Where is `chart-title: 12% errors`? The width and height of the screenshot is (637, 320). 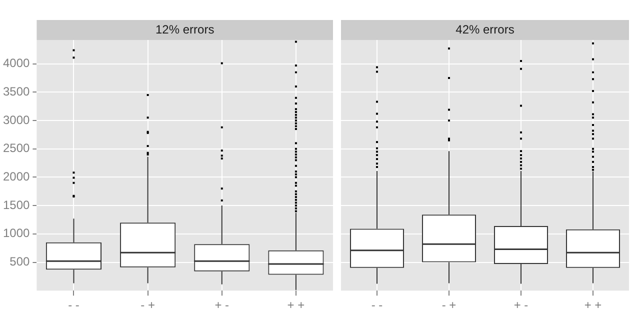
chart-title: 12% errors is located at coordinates (185, 29).